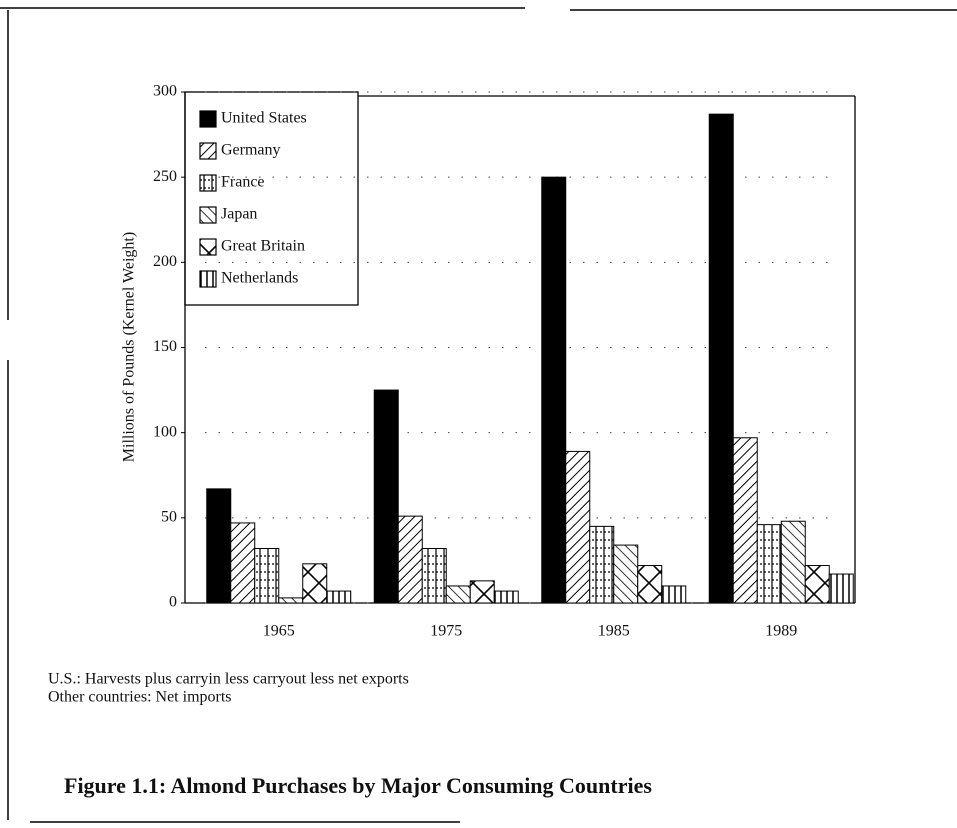 This screenshot has height=828, width=957. What do you see at coordinates (129, 347) in the screenshot?
I see `y-axis-label: Millions of Pounds (Kernel Weight)` at bounding box center [129, 347].